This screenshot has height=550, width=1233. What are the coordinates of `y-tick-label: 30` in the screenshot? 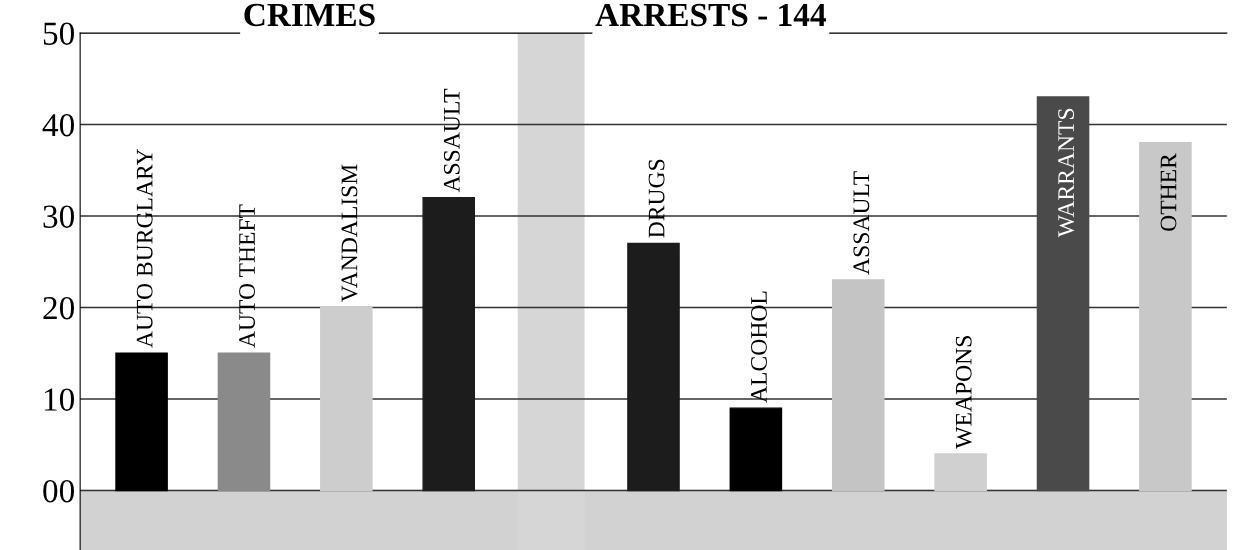 It's located at (59, 216).